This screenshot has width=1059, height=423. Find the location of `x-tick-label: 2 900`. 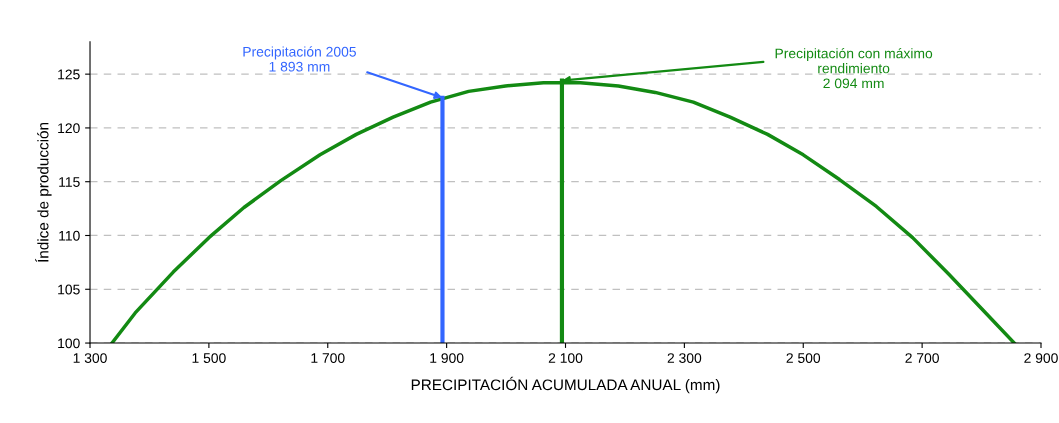

x-tick-label: 2 900 is located at coordinates (1041, 358).